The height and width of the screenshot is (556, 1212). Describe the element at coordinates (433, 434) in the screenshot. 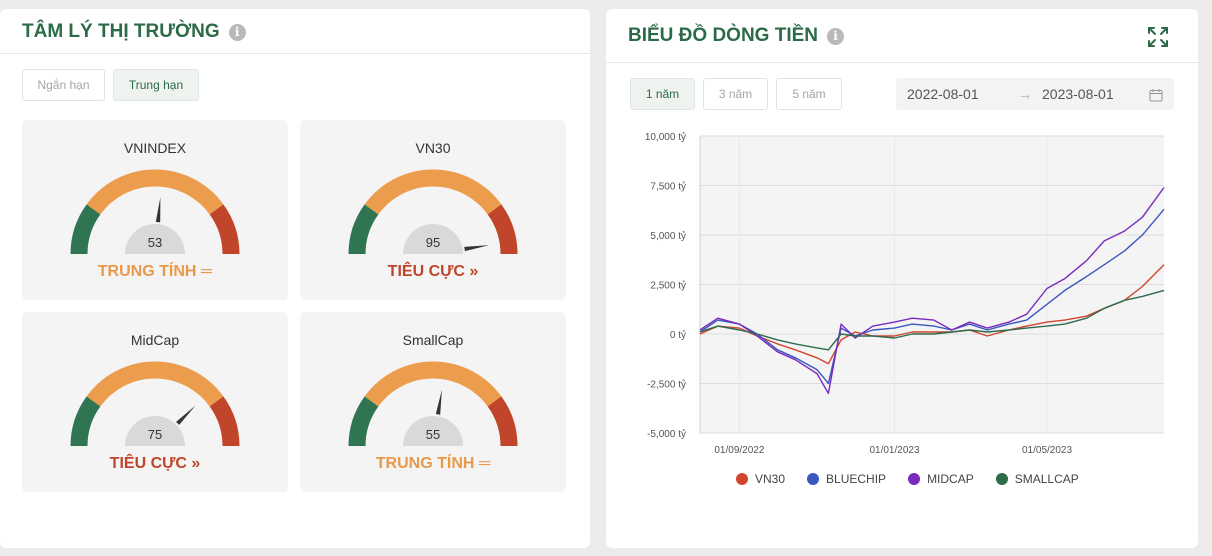

I see `gauge-value: 55` at that location.